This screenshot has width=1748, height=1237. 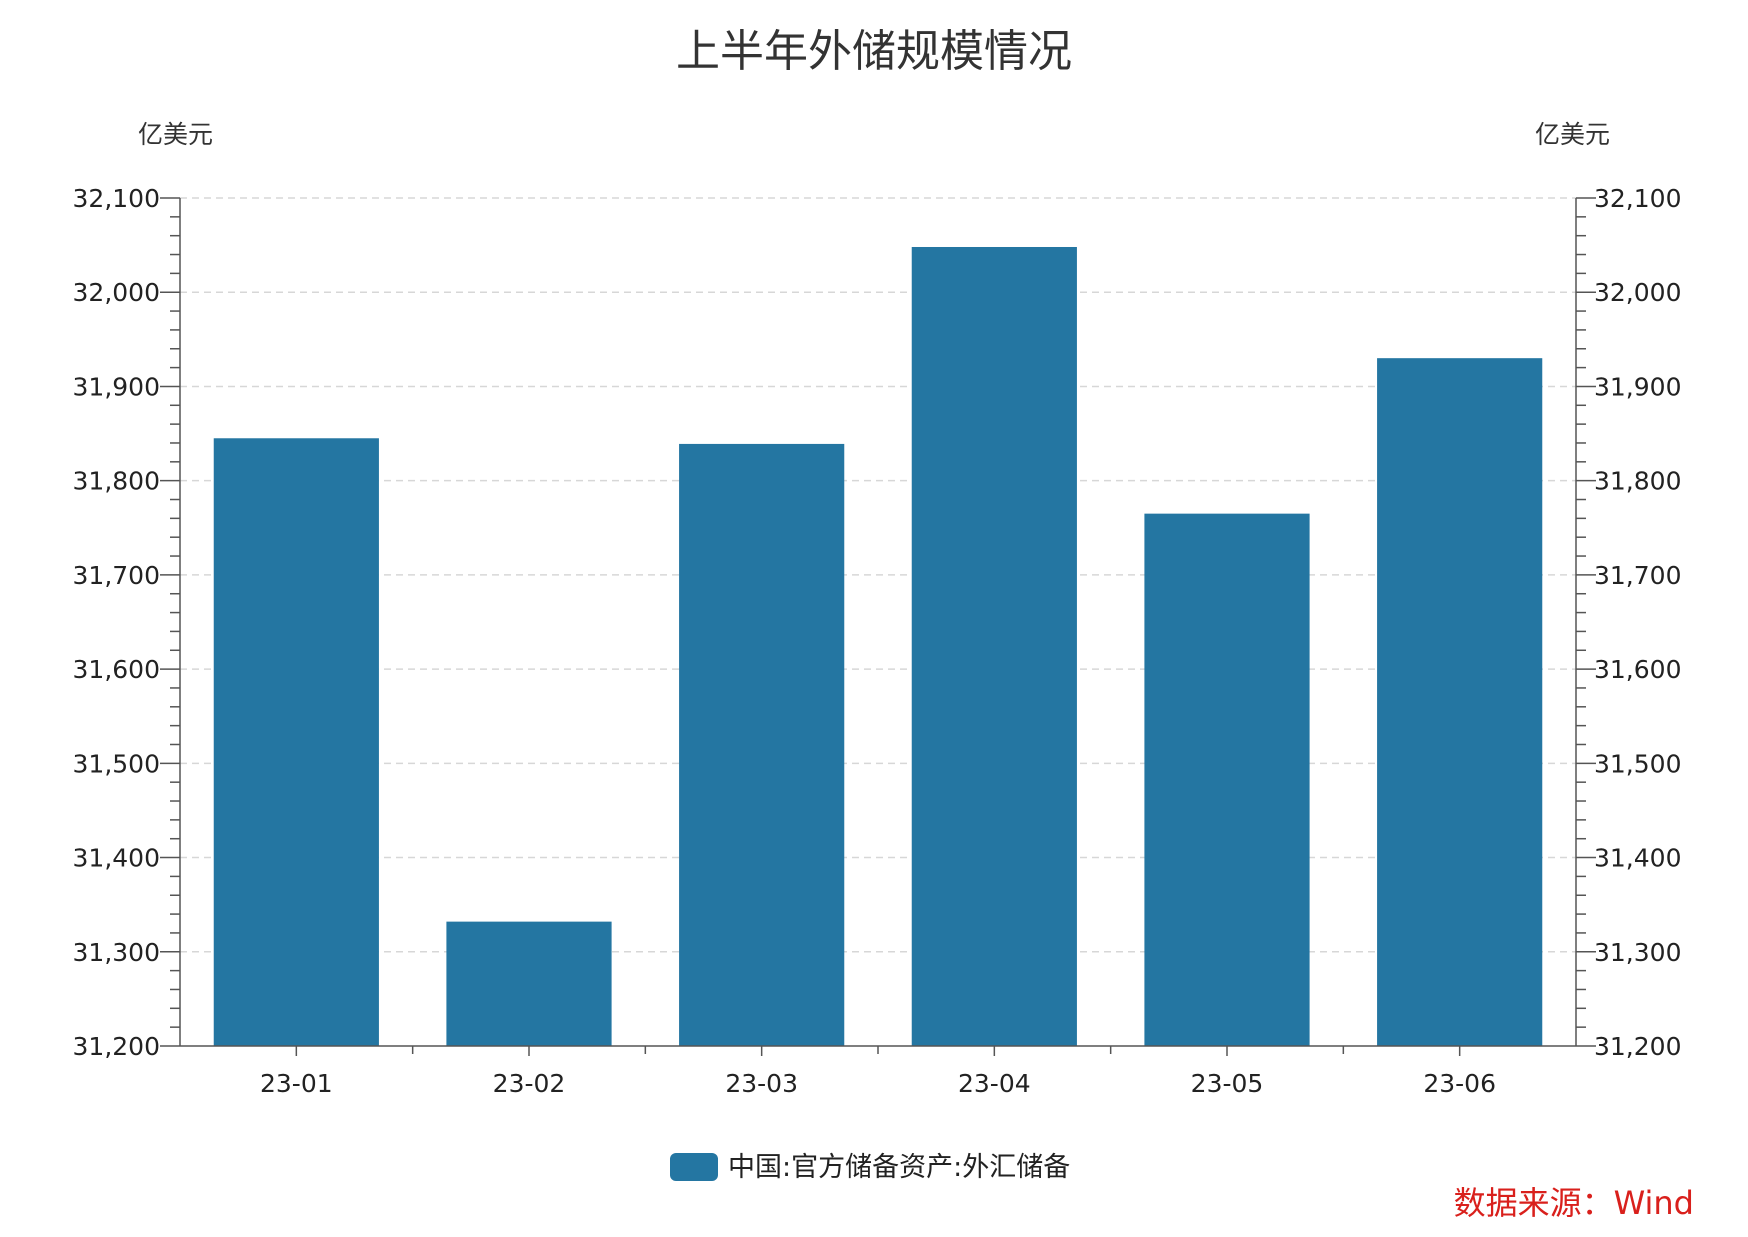 What do you see at coordinates (694, 1167) in the screenshot?
I see `legend-swatch` at bounding box center [694, 1167].